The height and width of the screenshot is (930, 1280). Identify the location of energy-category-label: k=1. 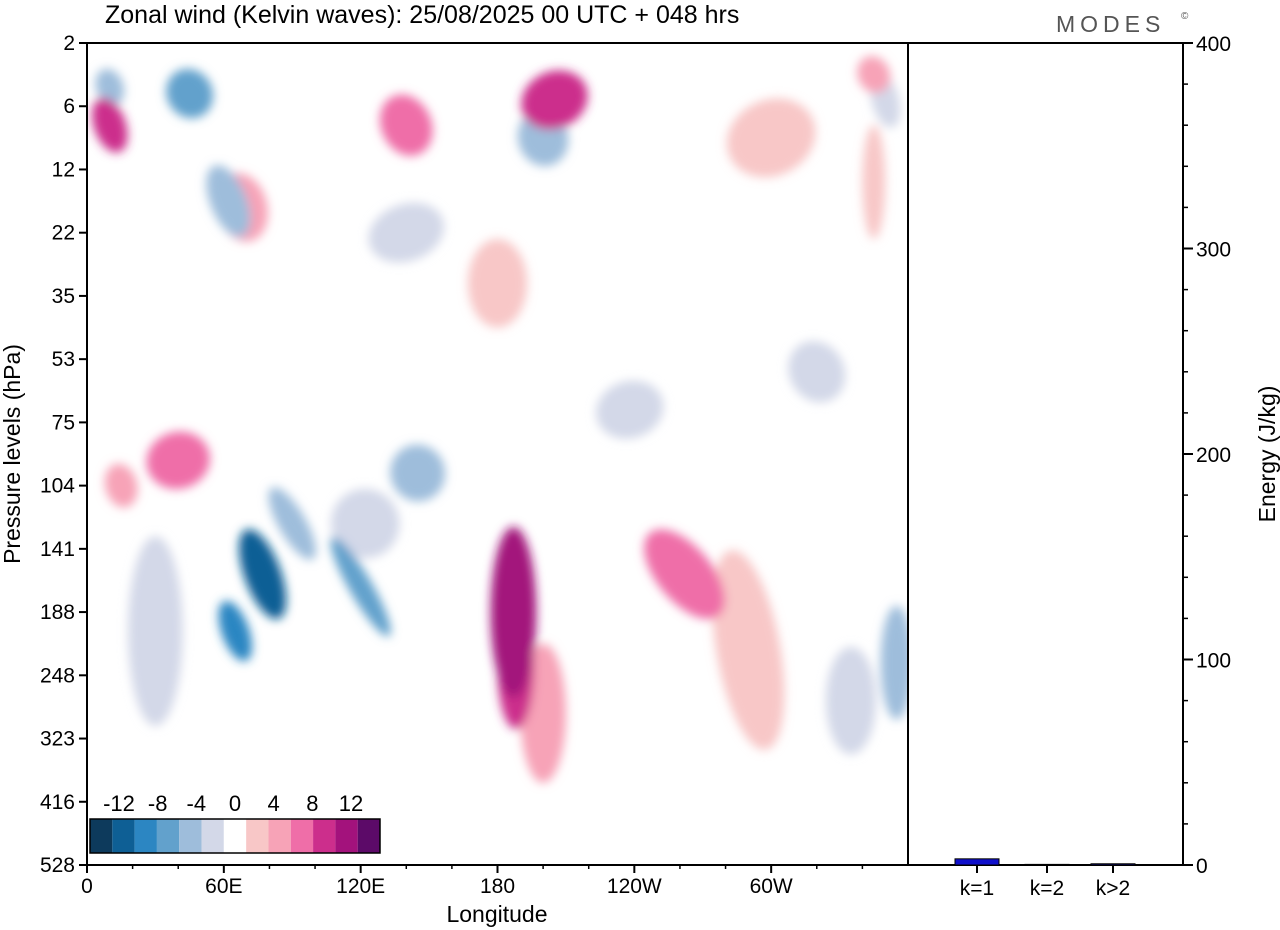
(977, 888).